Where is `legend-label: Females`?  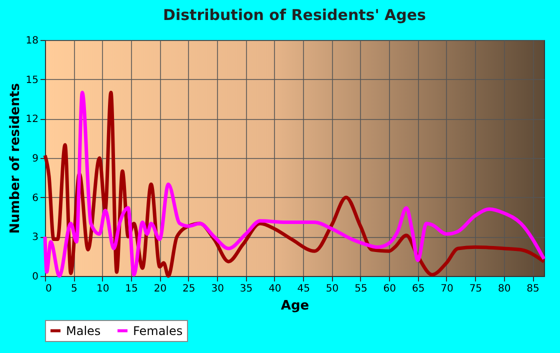
legend-label: Females is located at coordinates (158, 331).